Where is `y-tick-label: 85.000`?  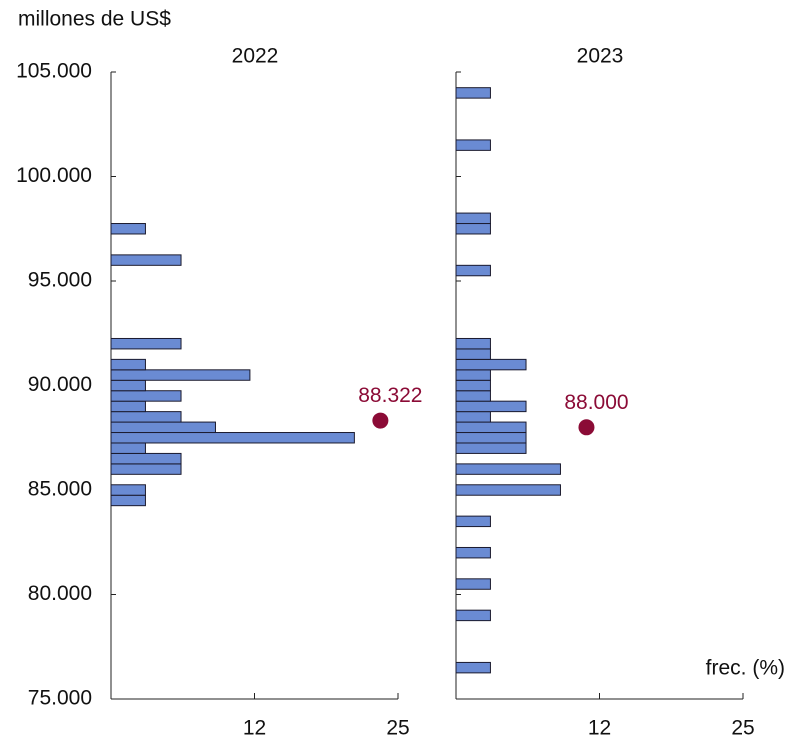 y-tick-label: 85.000 is located at coordinates (60, 489).